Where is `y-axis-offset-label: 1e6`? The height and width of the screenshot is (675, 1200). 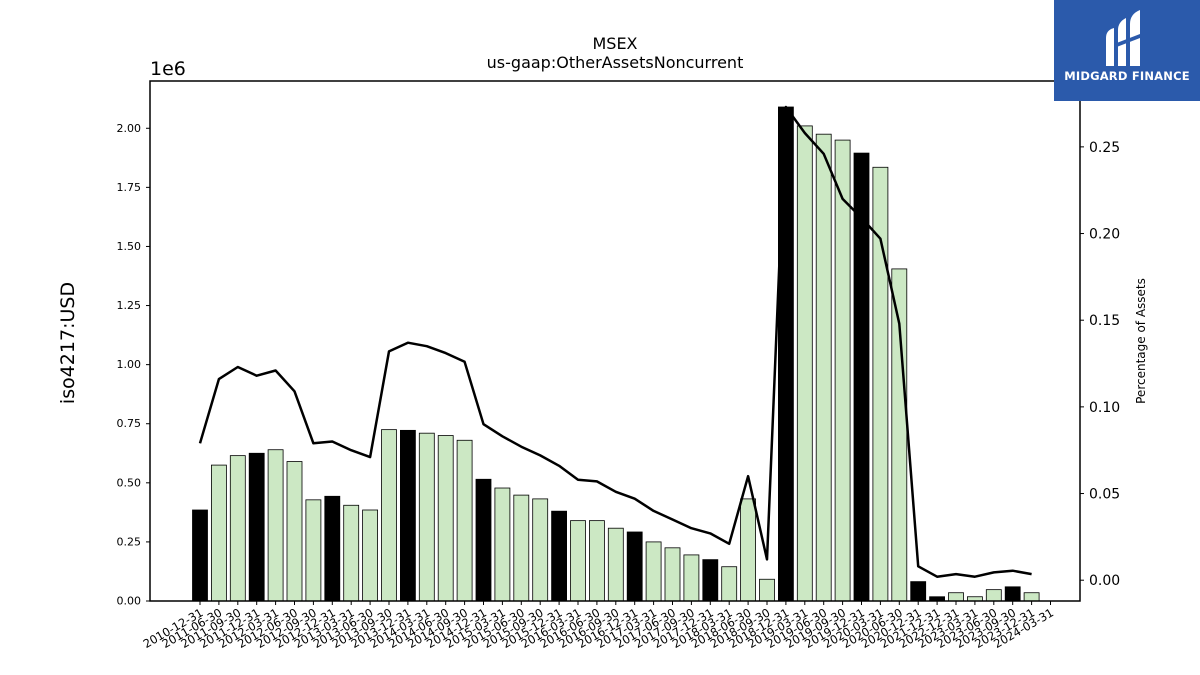
y-axis-offset-label: 1e6 is located at coordinates (168, 69).